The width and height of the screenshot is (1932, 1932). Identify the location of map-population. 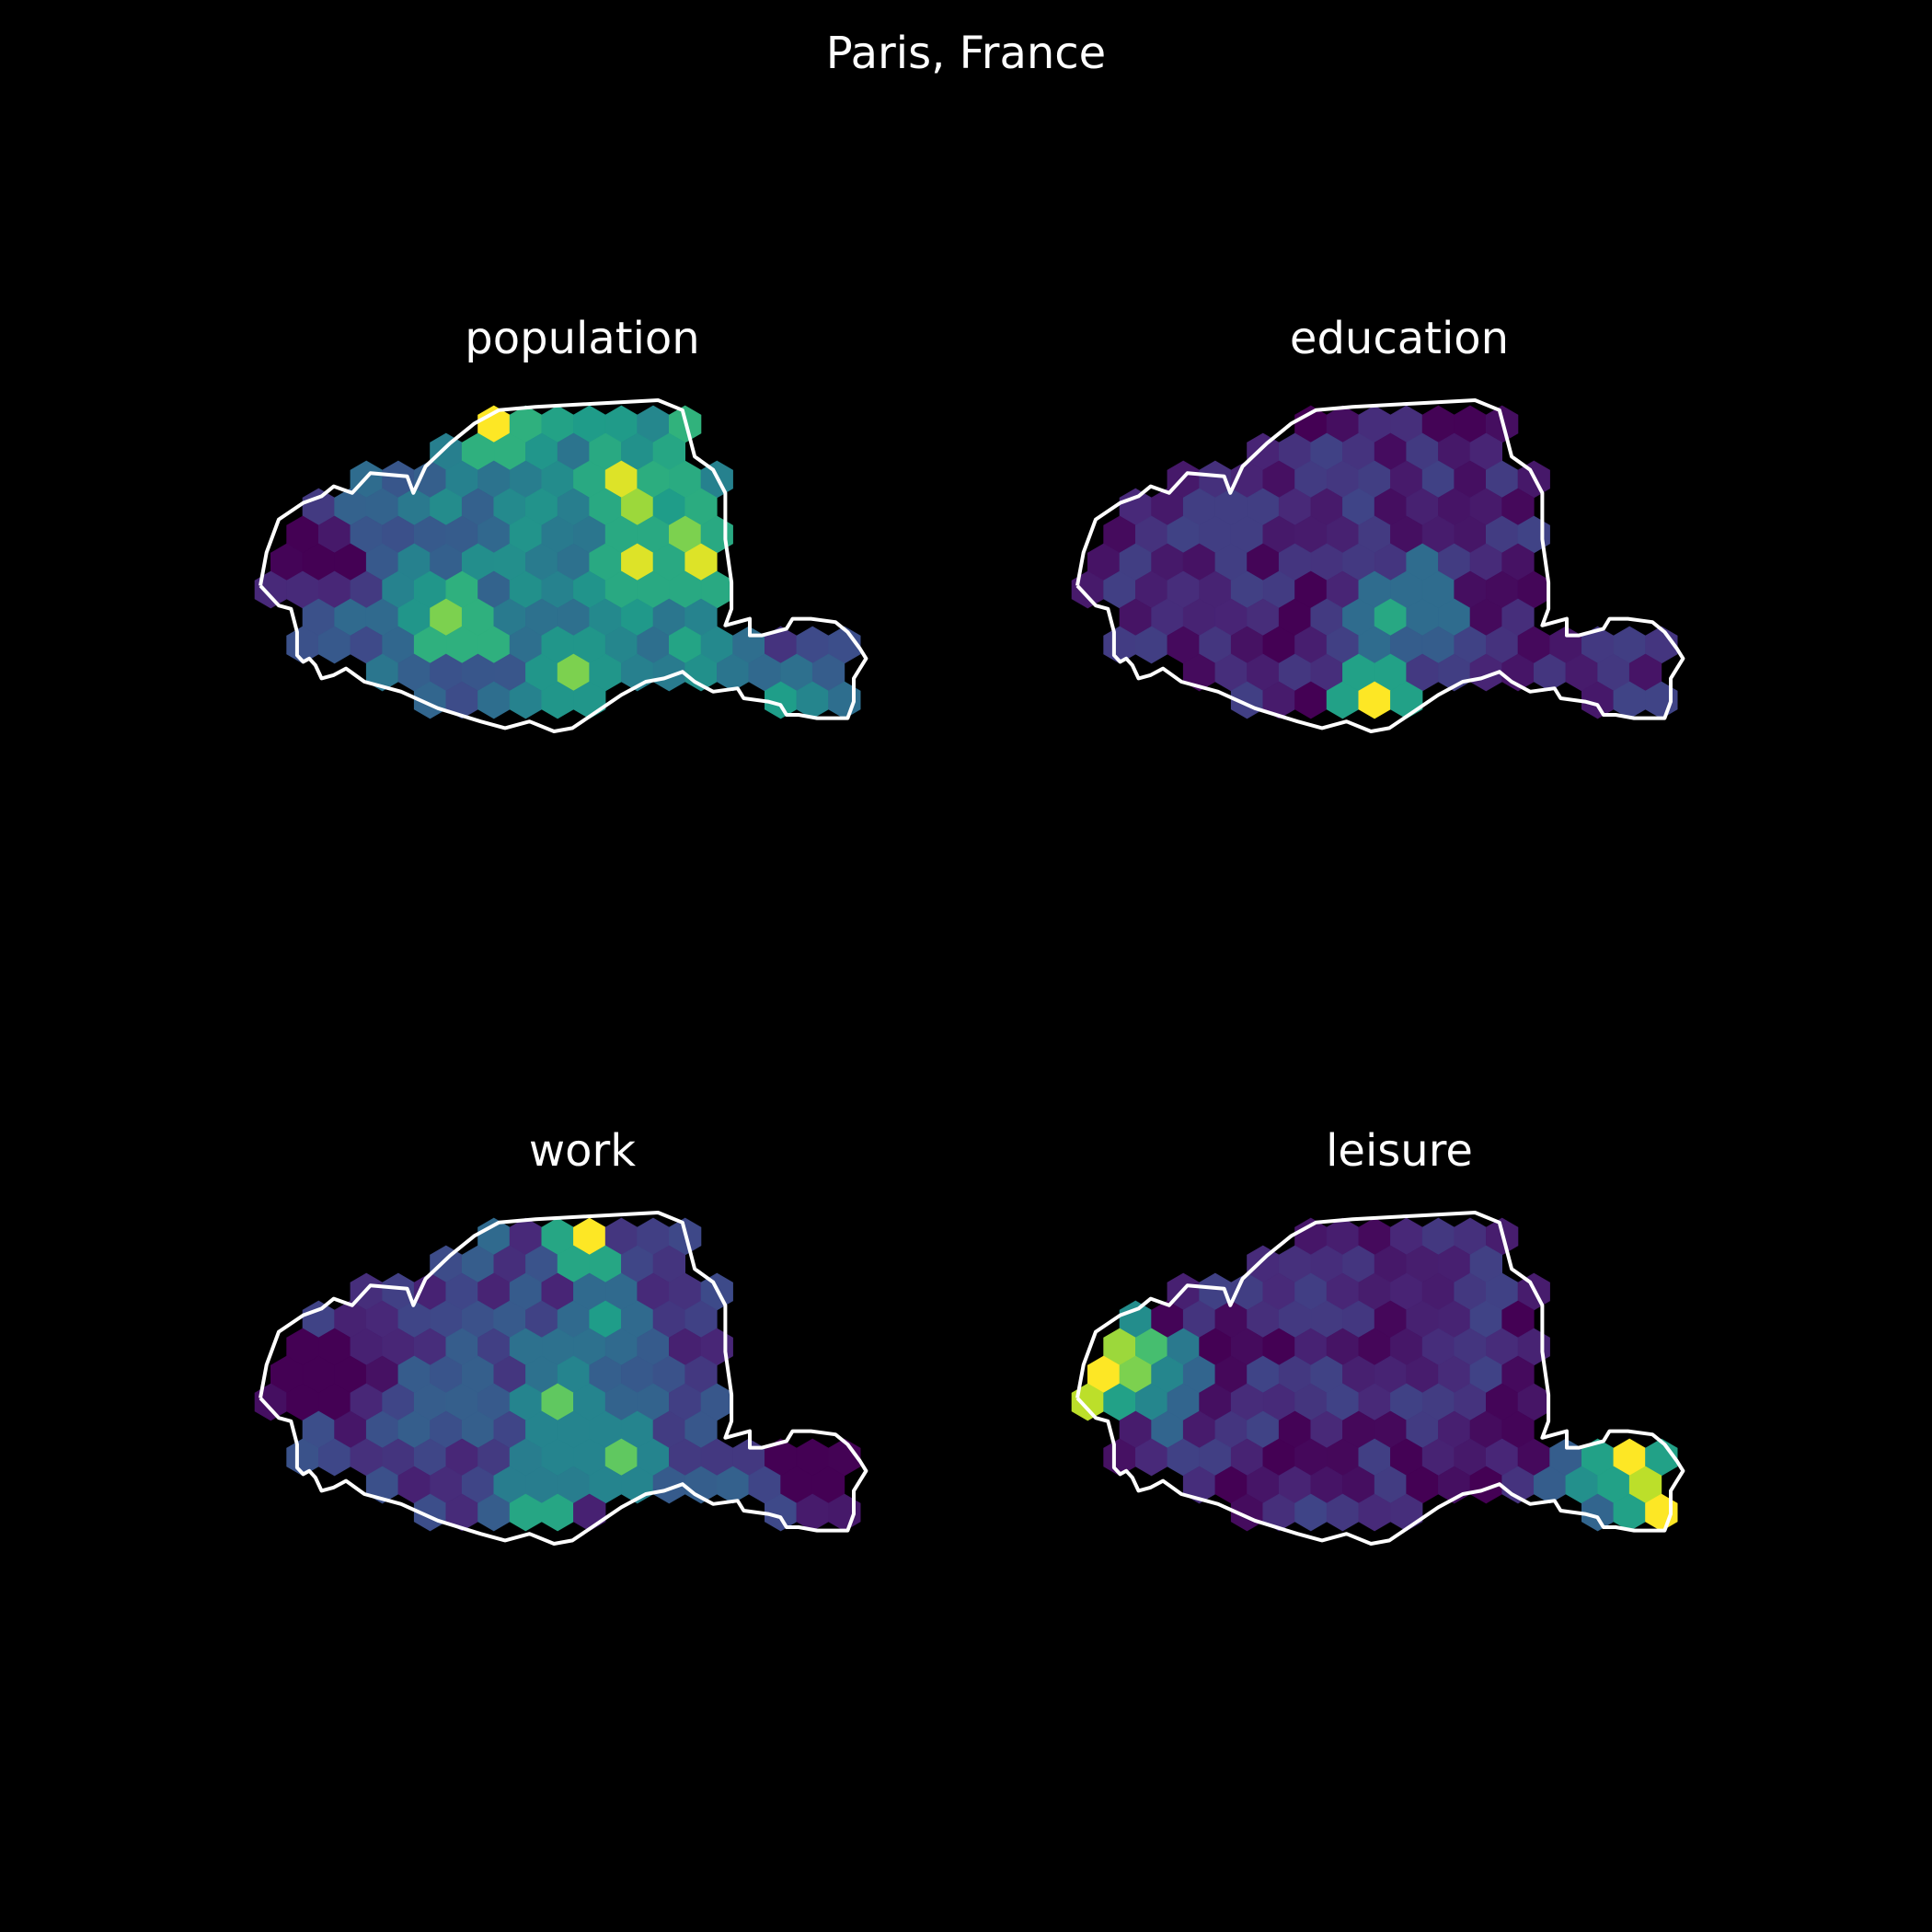
(561, 565).